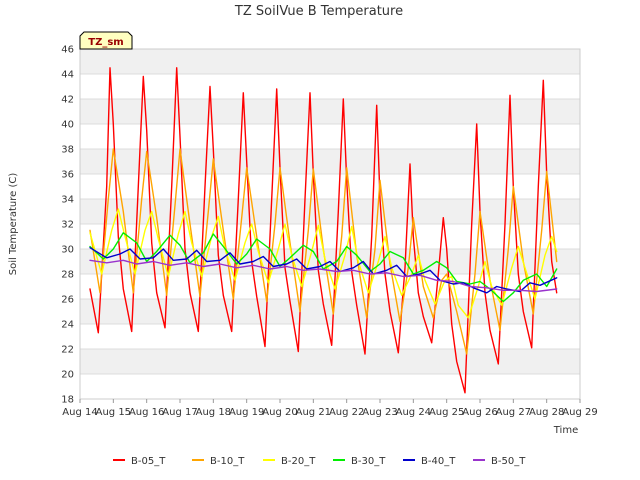 The height and width of the screenshot is (480, 640). What do you see at coordinates (67, 325) in the screenshot?
I see `y-tick-label: 24` at bounding box center [67, 325].